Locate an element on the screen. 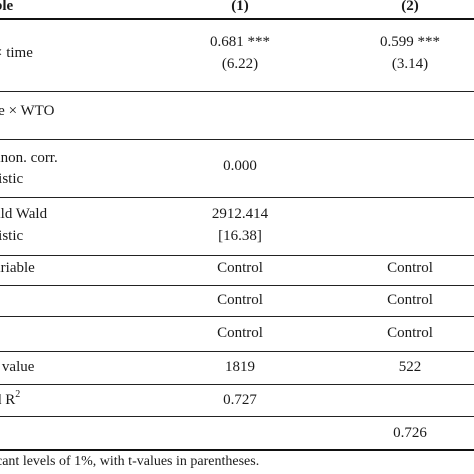 The width and height of the screenshot is (474, 474). row-label: × time is located at coordinates (16, 53).